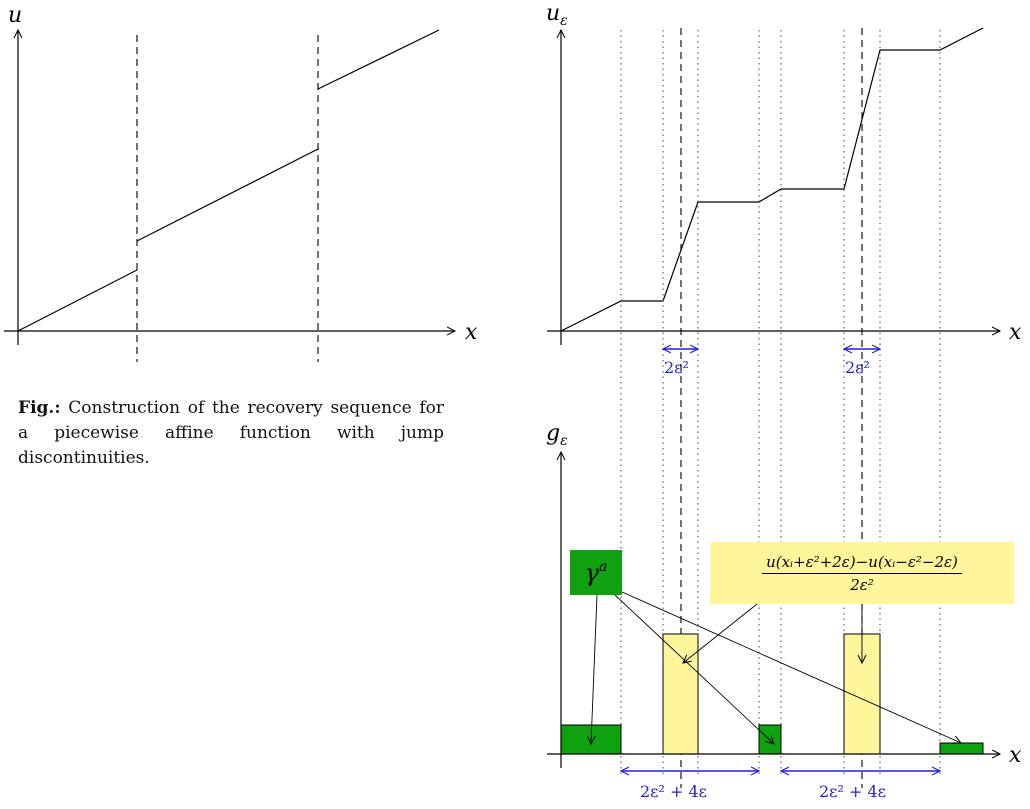  I want to click on caption-lead: Fig.:, so click(39, 408).